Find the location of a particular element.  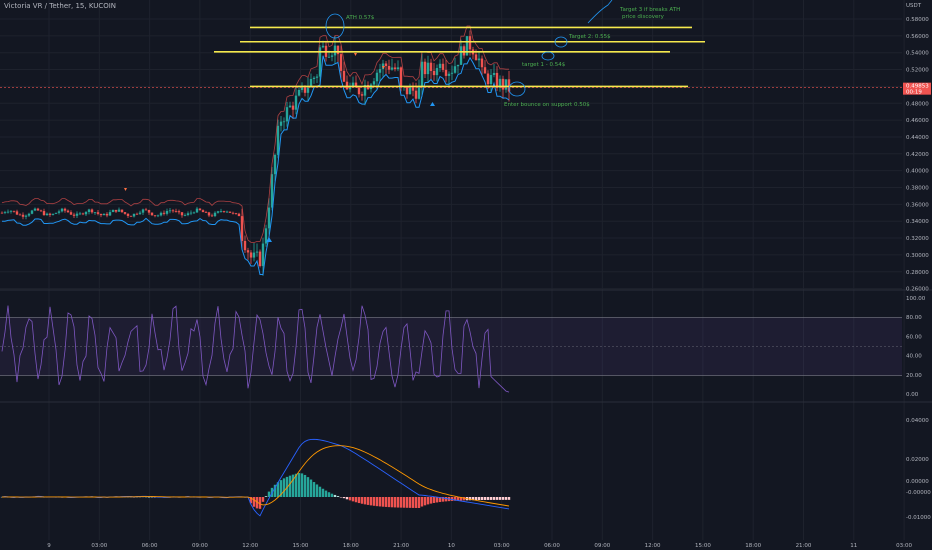

time-tick: 03:00 is located at coordinates (99, 546).